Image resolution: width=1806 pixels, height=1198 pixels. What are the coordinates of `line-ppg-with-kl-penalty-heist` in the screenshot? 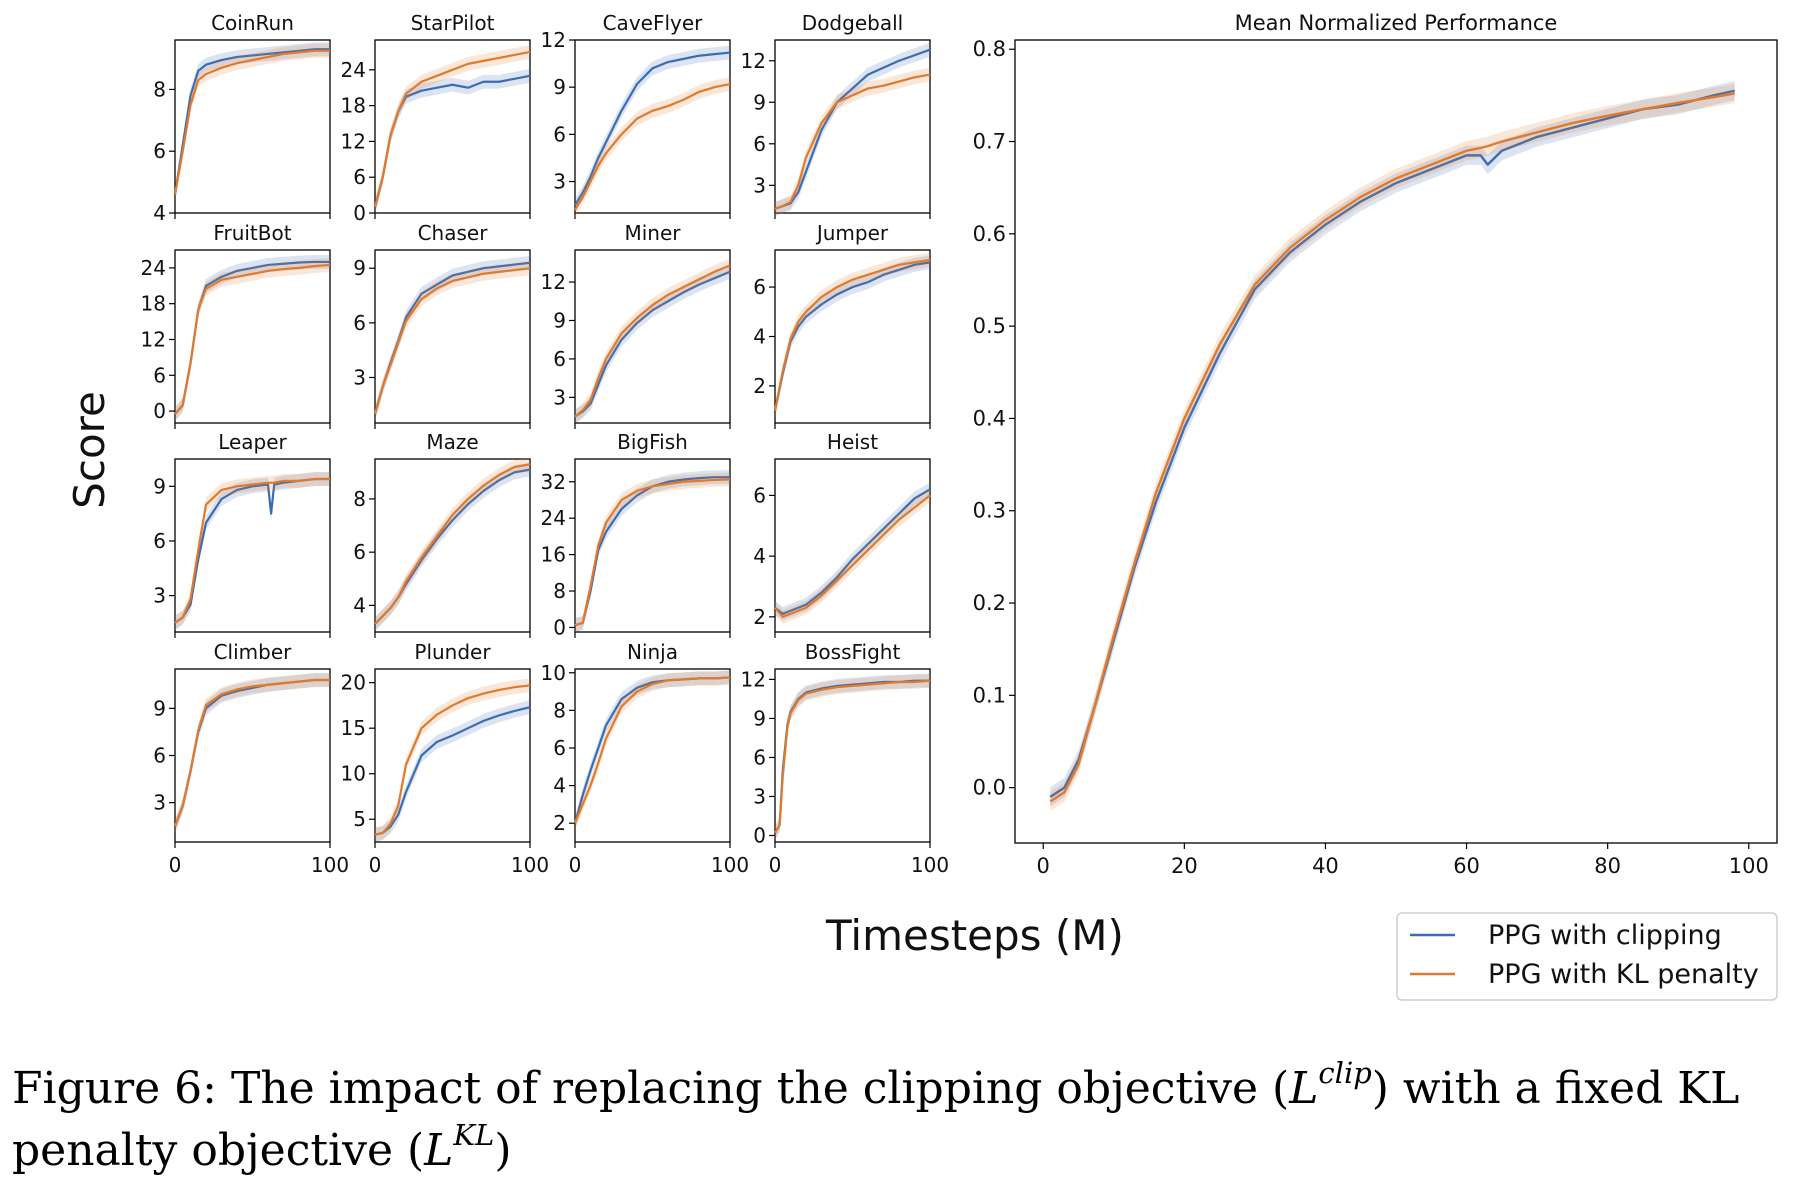 It's located at (852, 556).